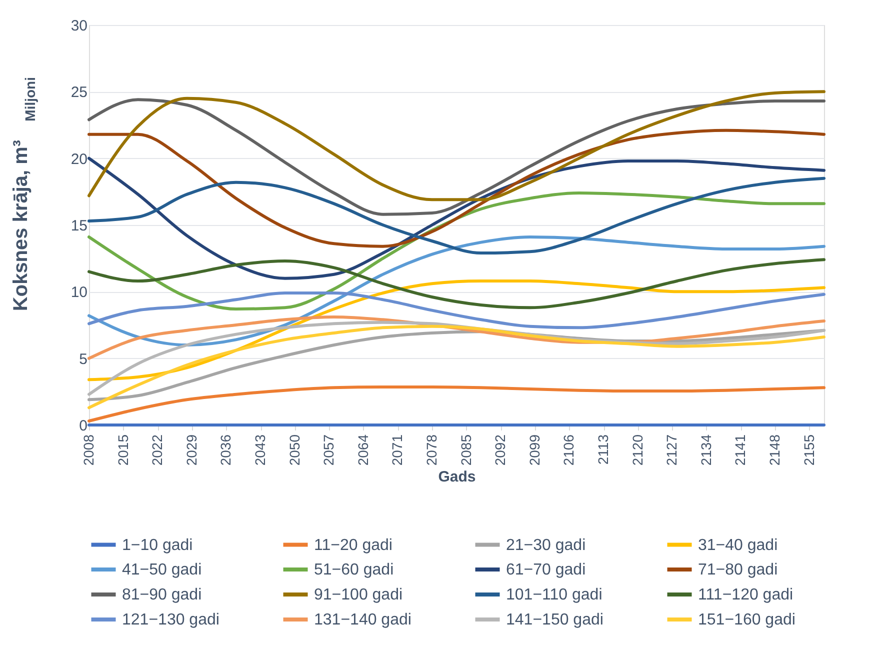 This screenshot has width=872, height=663. What do you see at coordinates (88, 450) in the screenshot?
I see `x-tick-label: 2008` at bounding box center [88, 450].